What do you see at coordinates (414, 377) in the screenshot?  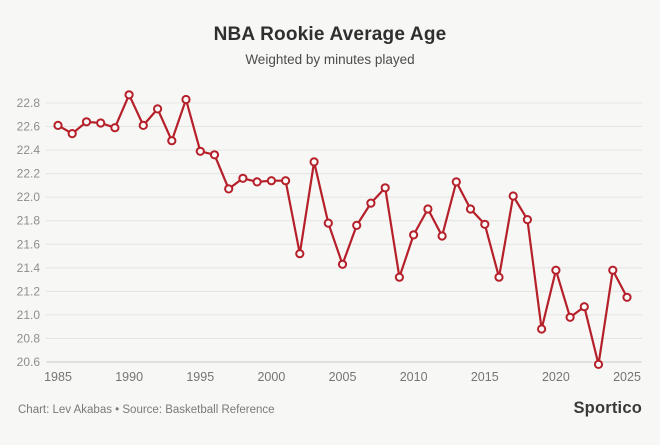 I see `x-tick-label: 2010` at bounding box center [414, 377].